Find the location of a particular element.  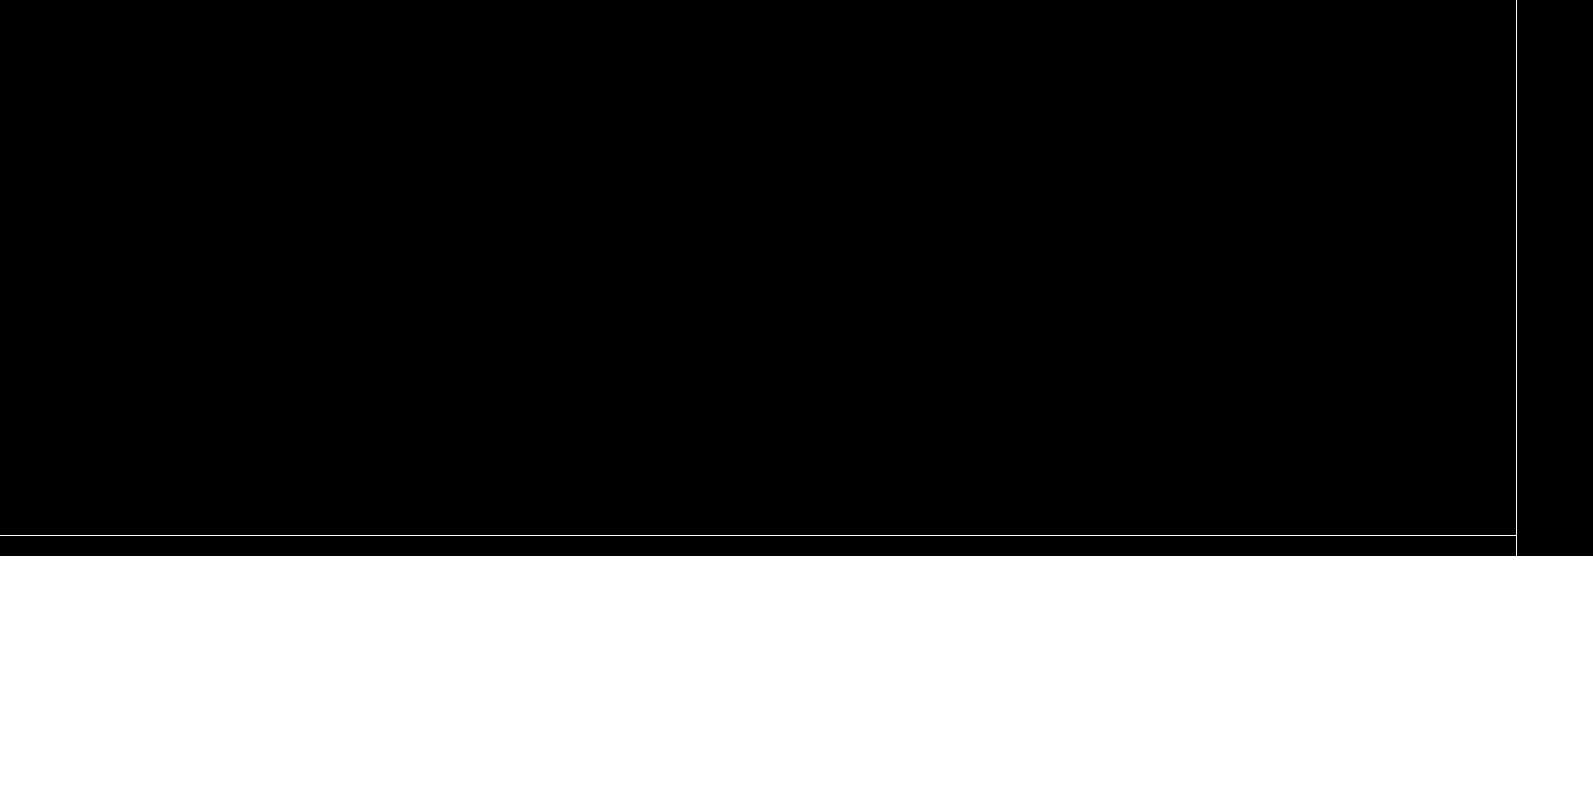

time-axis is located at coordinates (758, 545).